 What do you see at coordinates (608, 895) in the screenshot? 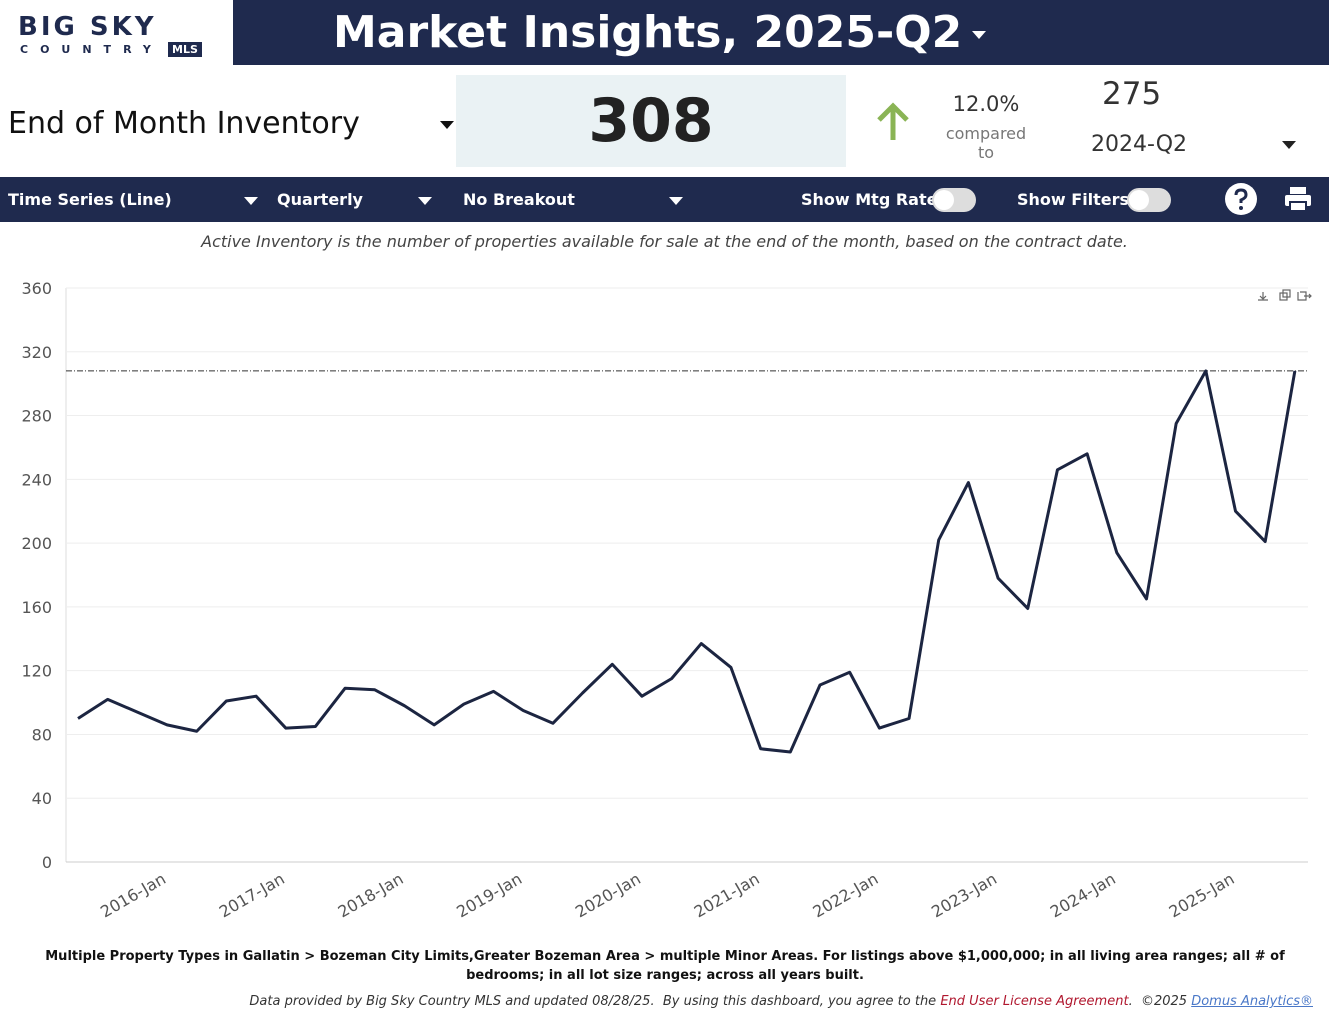
I see `x-tick-label: 2020-Jan` at bounding box center [608, 895].